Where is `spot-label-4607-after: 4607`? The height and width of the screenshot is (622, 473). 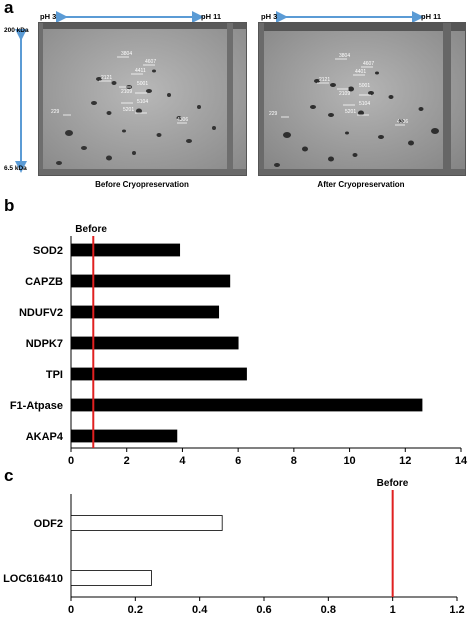 spot-label-4607-after: 4607 is located at coordinates (368, 64).